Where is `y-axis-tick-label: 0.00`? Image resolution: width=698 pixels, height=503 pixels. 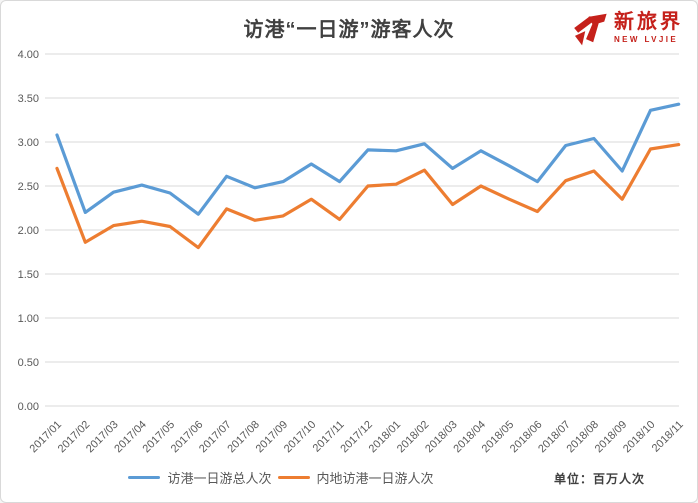
y-axis-tick-label: 0.00 is located at coordinates (28, 407).